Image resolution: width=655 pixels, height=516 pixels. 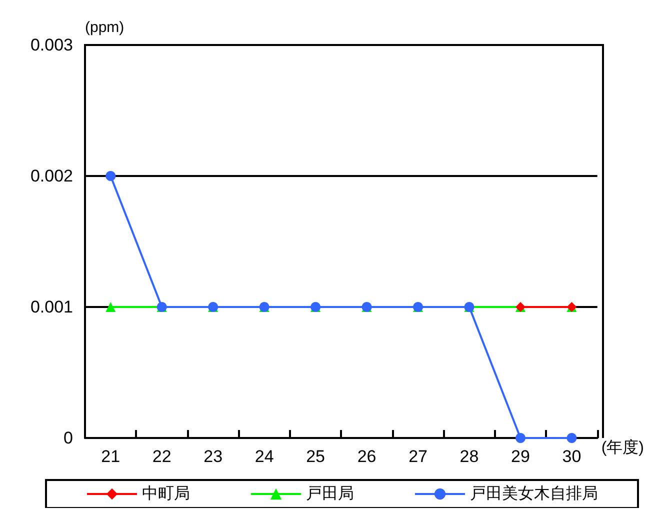 I want to click on legend-label: 戸田美女木自排局, so click(x=534, y=493).